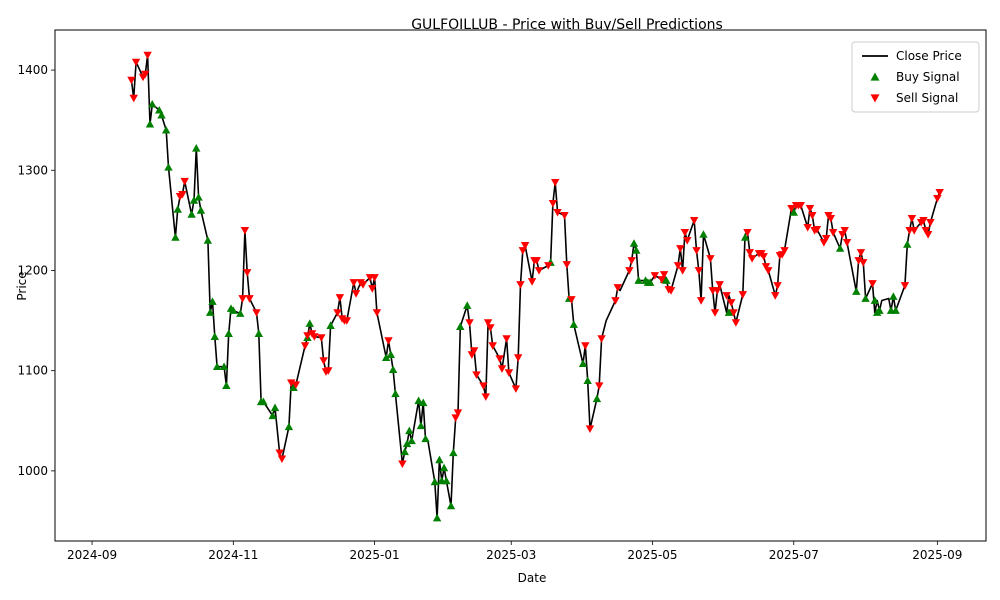 This screenshot has height=600, width=1000. What do you see at coordinates (511, 555) in the screenshot?
I see `x-tick-label: 2025-03` at bounding box center [511, 555].